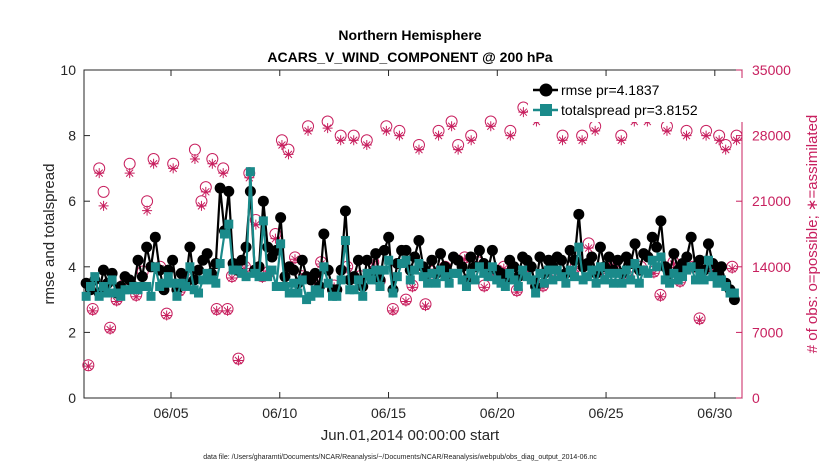  Describe the element at coordinates (812, 234) in the screenshot. I see `y-axis-right-label: # of obs: o=possible; ∗=assimilated` at that location.